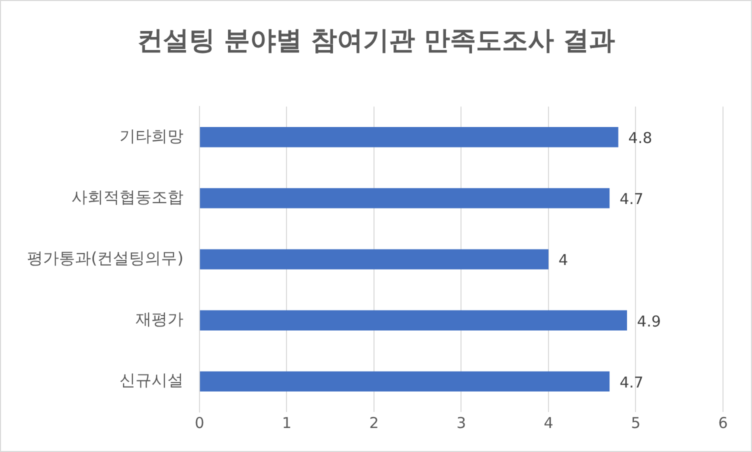 This screenshot has height=452, width=752. I want to click on chart-title: 컨설팅 분야별 참여기관 만족도조사 결과, so click(376, 41).